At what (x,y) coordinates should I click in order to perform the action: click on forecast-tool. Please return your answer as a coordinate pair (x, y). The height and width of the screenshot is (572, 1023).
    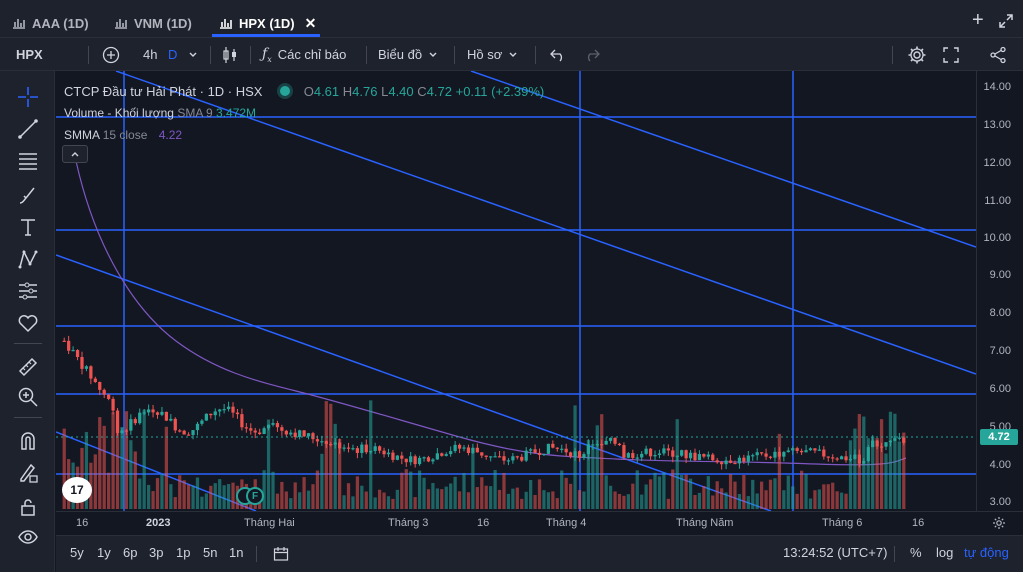
    Looking at the image, I should click on (28, 291).